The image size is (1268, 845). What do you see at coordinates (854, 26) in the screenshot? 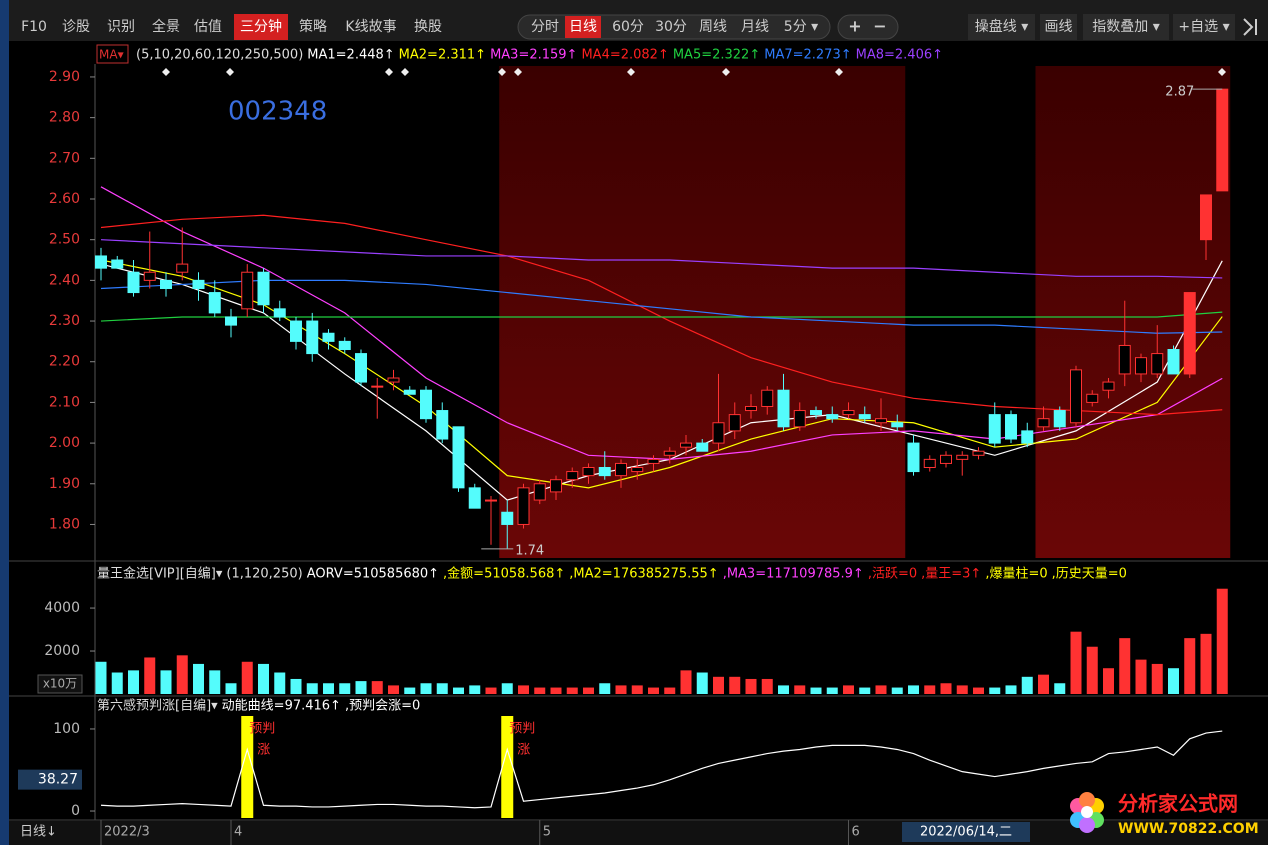
I see `zoom-button: +` at bounding box center [854, 26].